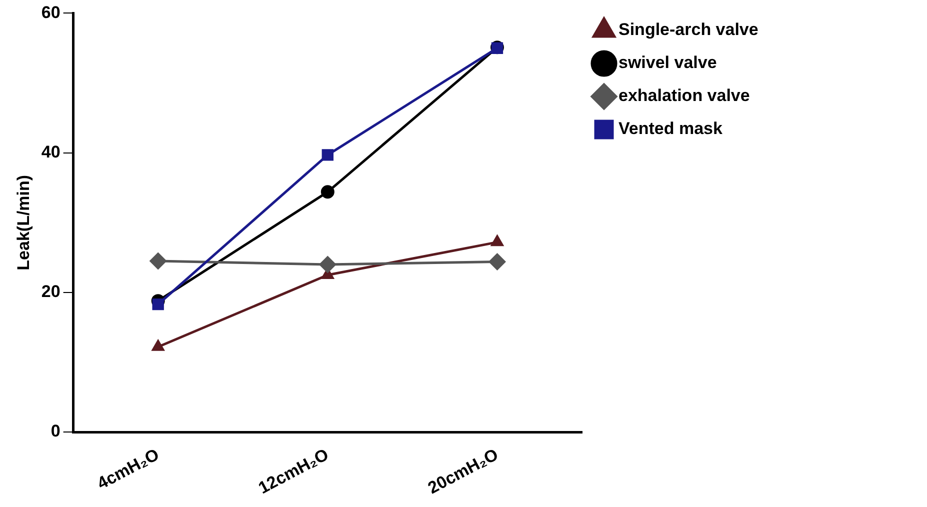 The width and height of the screenshot is (927, 507). I want to click on legend-label: exhalation valve, so click(684, 96).